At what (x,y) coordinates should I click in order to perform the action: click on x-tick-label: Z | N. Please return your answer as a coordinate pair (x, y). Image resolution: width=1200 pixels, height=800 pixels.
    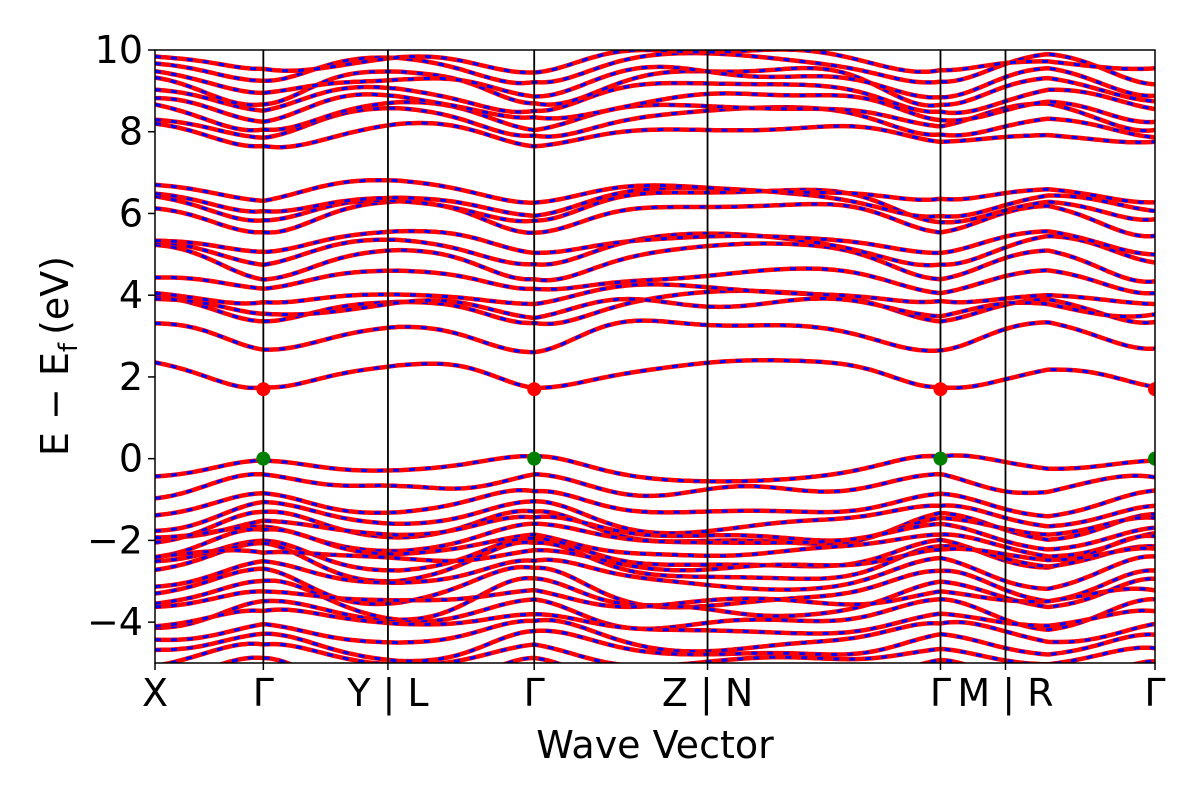
    Looking at the image, I should click on (707, 693).